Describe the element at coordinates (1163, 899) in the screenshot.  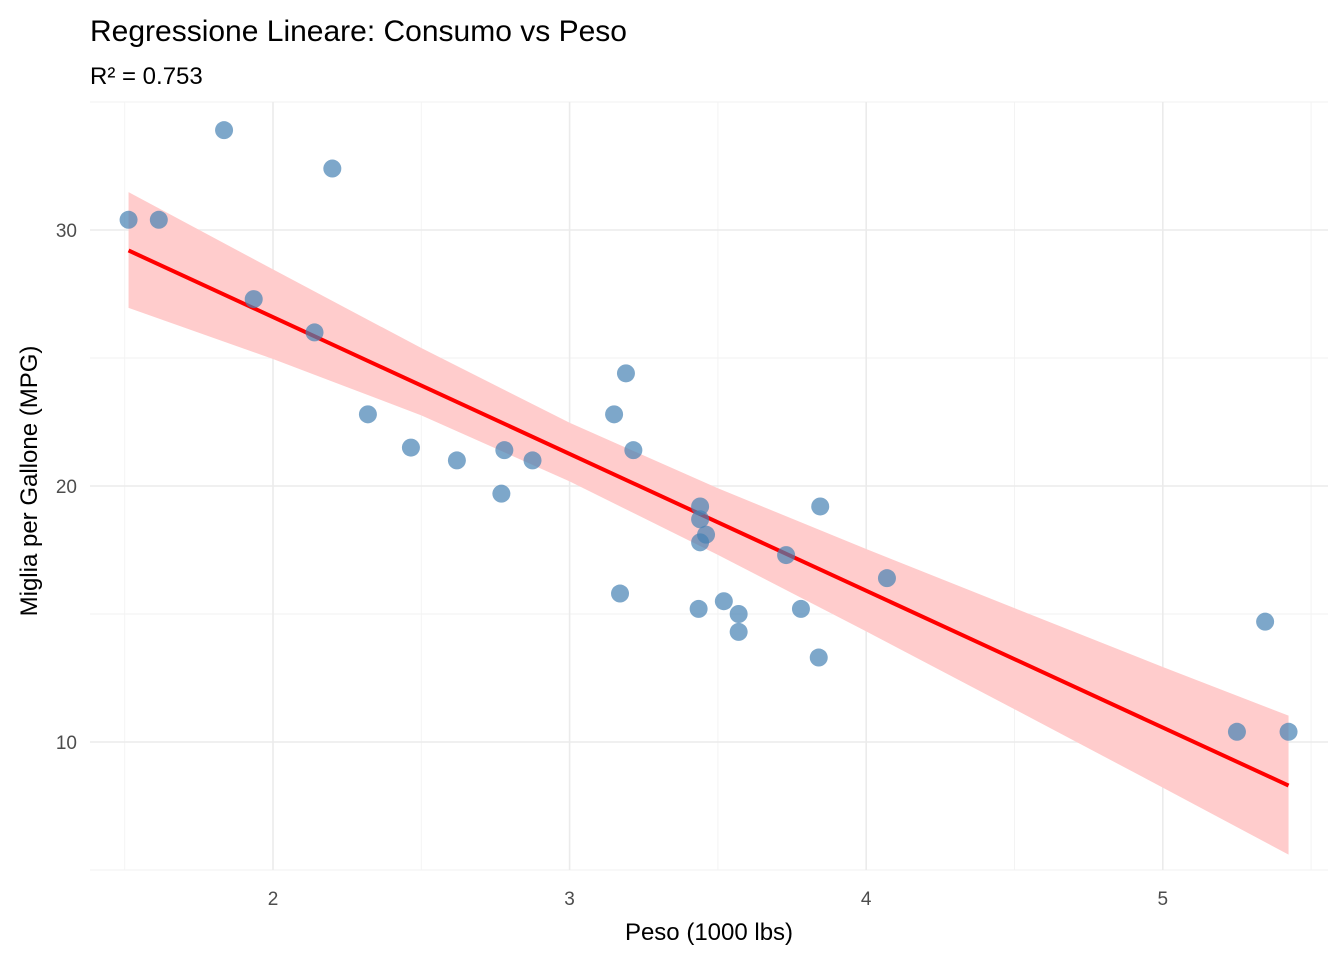
I see `x-tick-label: 5` at that location.